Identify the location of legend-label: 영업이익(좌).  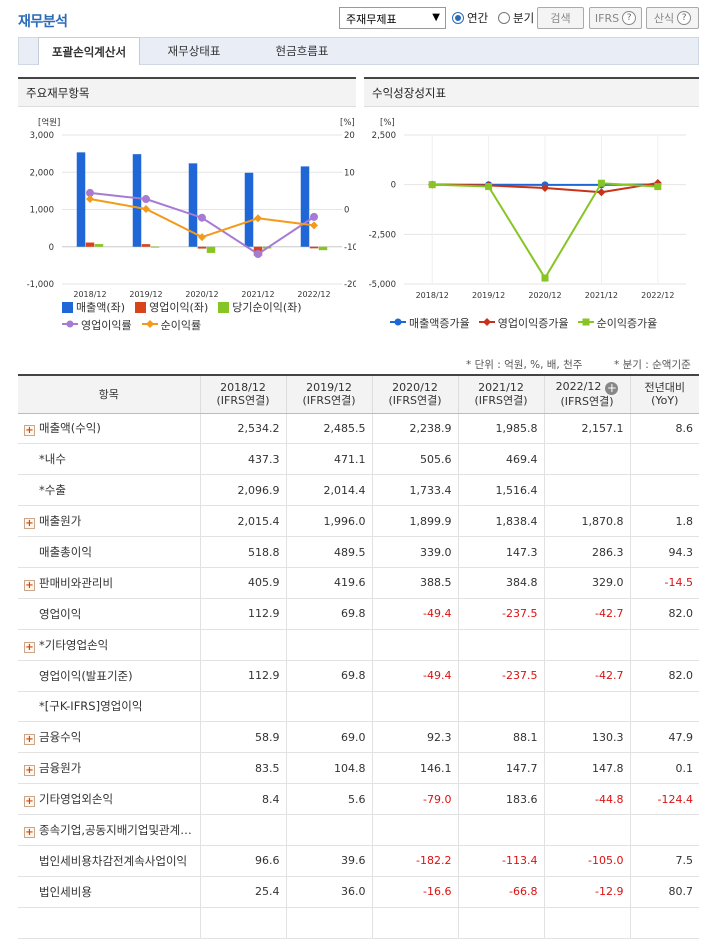
(178, 307).